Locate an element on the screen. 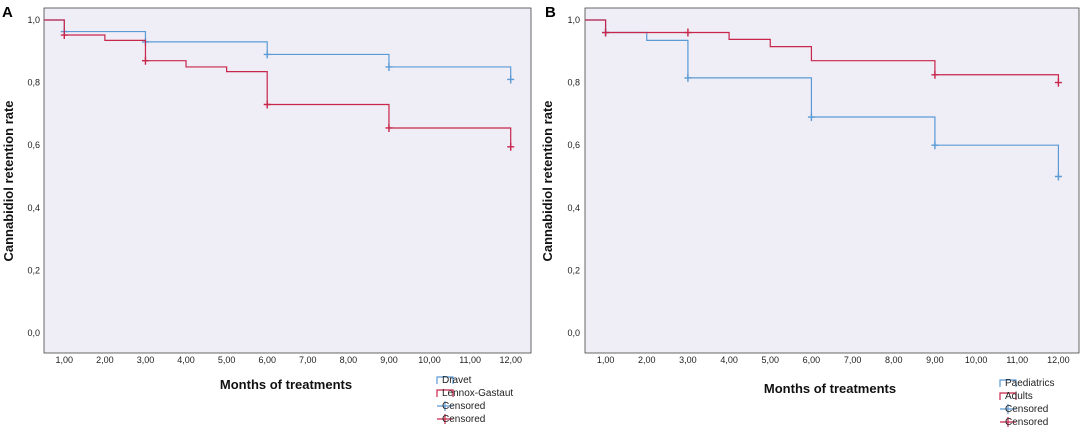 This screenshot has height=436, width=1084. legend-label: Adults is located at coordinates (1019, 396).